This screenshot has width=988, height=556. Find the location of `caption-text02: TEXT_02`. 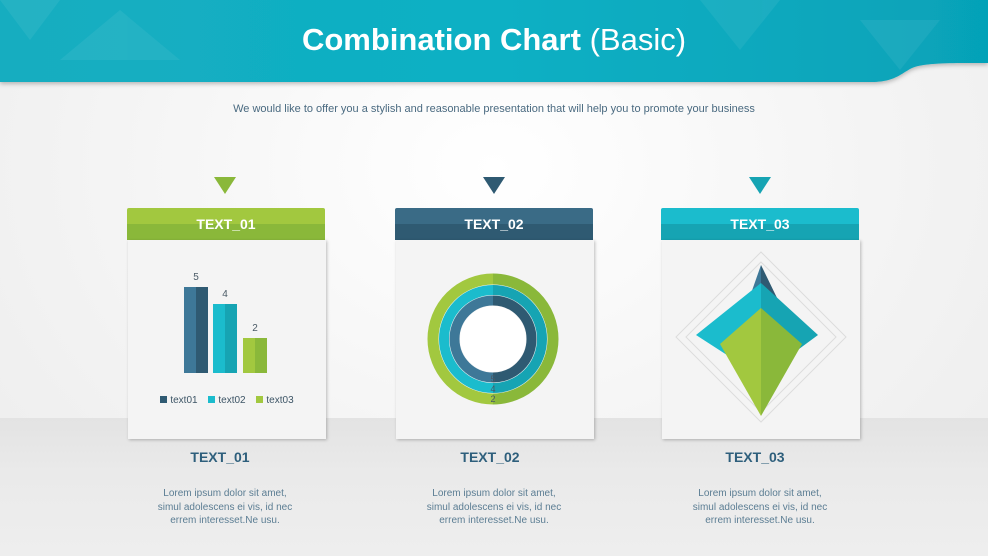

caption-text02: TEXT_02 is located at coordinates (490, 457).